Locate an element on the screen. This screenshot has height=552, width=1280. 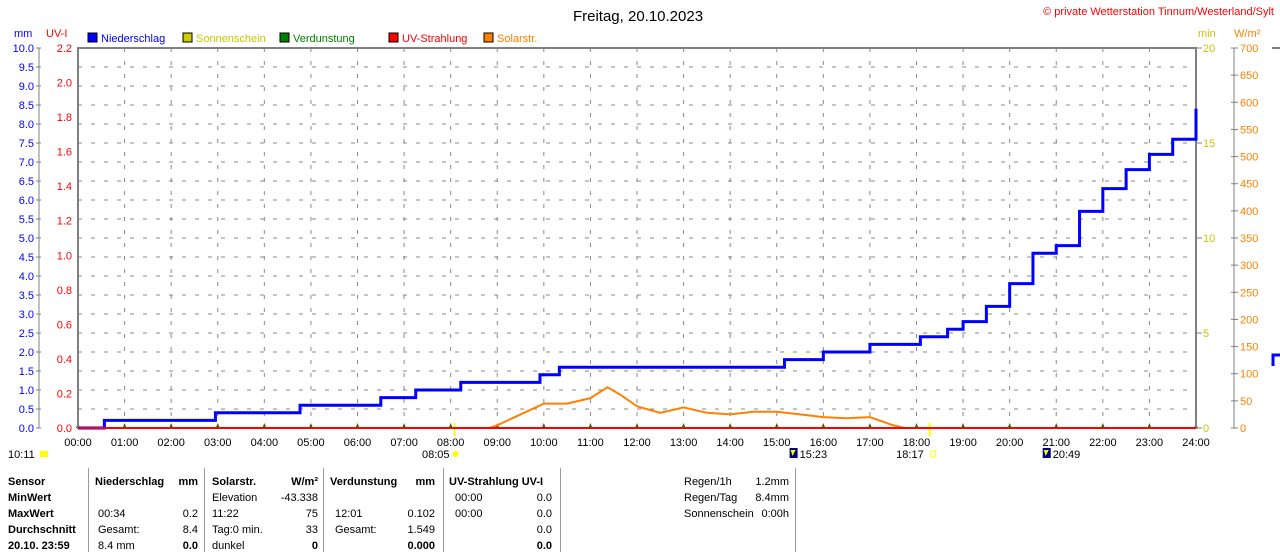
solar-tick-label: 50 is located at coordinates (1246, 402).